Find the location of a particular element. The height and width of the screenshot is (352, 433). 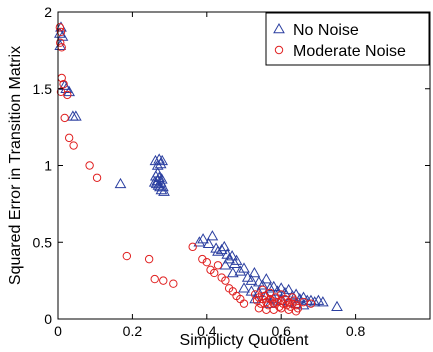

legend-item-moderate-noise: Moderate Noise is located at coordinates (340, 51).